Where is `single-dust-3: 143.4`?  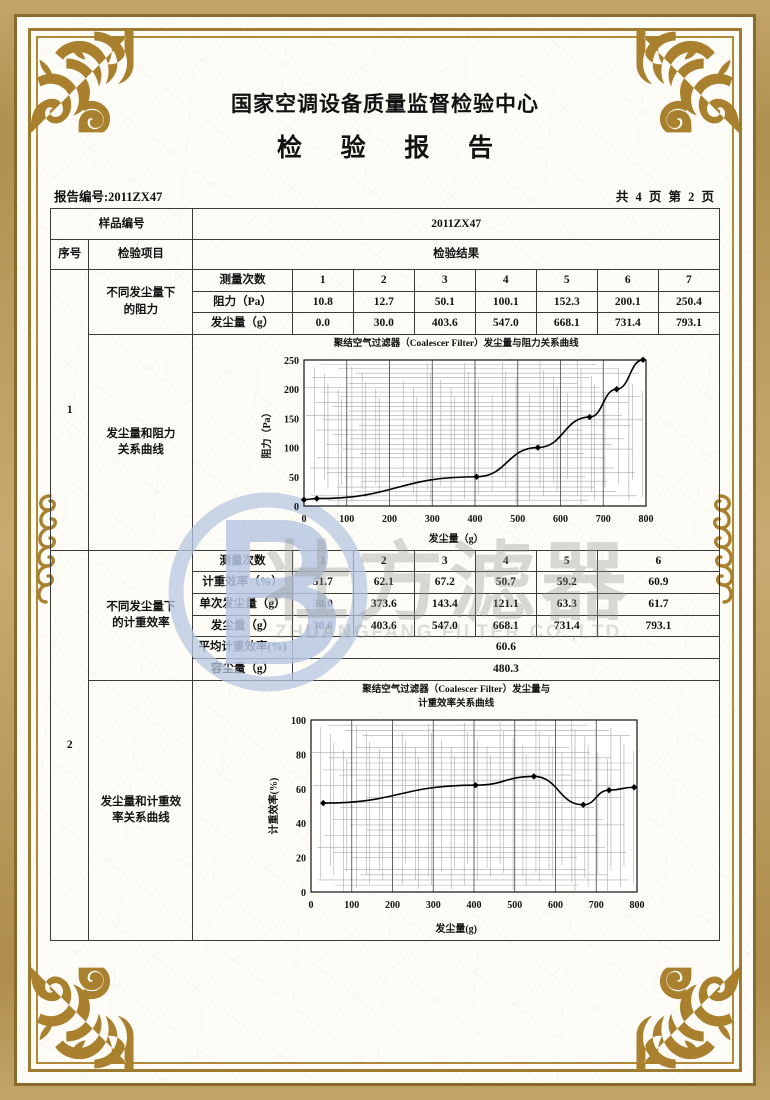 single-dust-3: 143.4 is located at coordinates (444, 604).